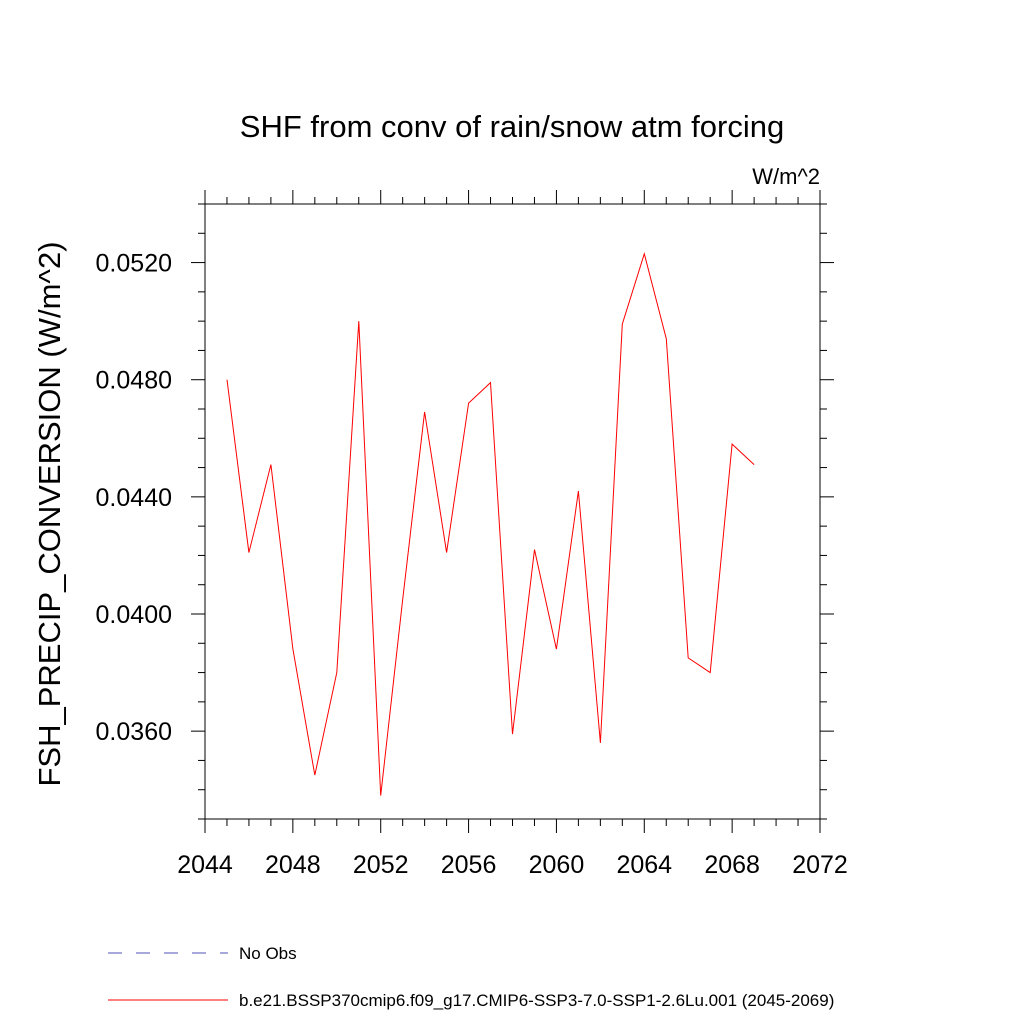 The height and width of the screenshot is (1024, 1024). Describe the element at coordinates (512, 126) in the screenshot. I see `chart-title: SHF from conv of rain/snow atm forcing` at that location.